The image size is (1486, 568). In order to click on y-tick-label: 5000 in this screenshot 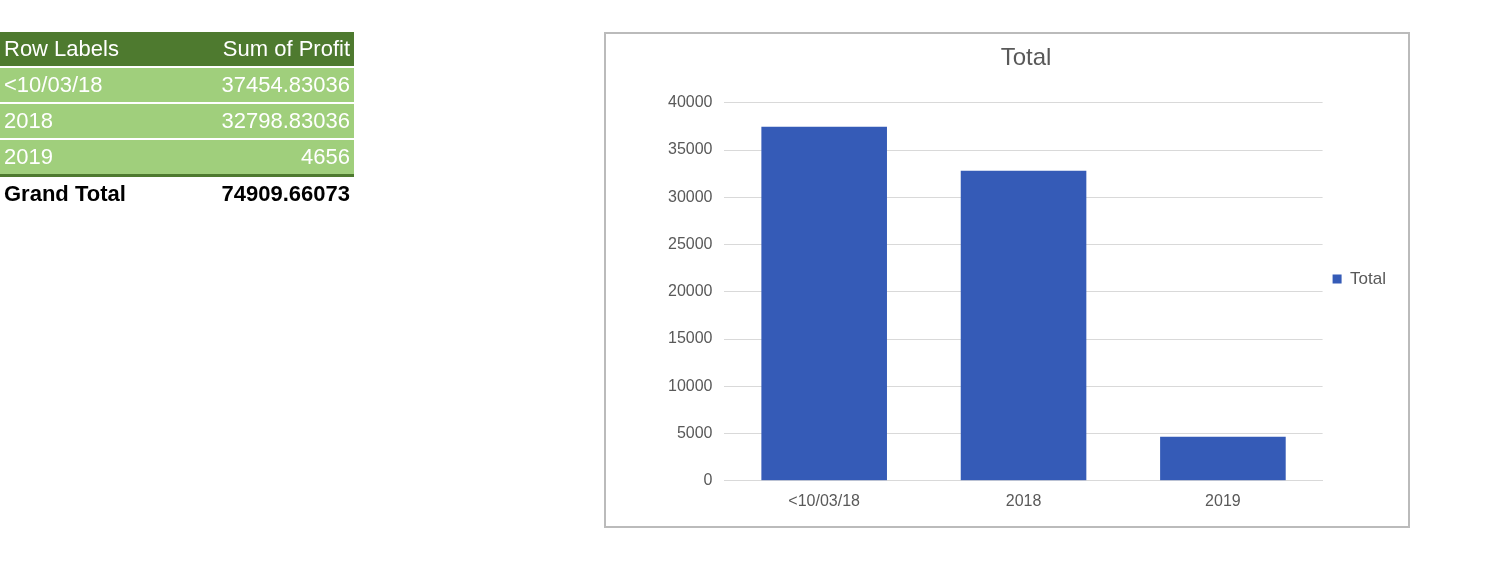, I will do `click(694, 432)`.